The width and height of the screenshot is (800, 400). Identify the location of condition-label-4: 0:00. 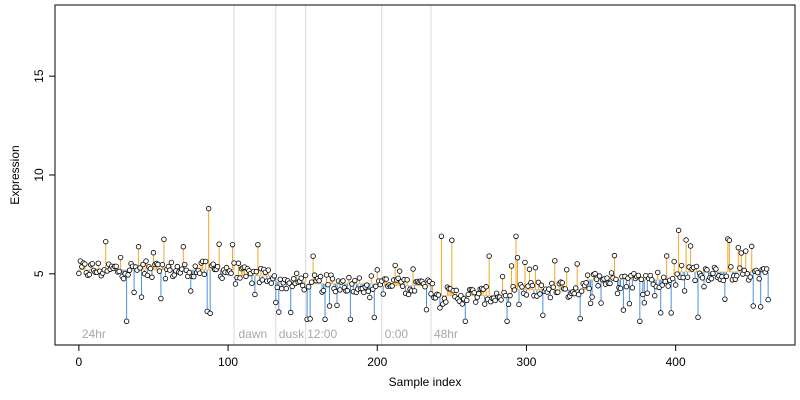
(397, 334).